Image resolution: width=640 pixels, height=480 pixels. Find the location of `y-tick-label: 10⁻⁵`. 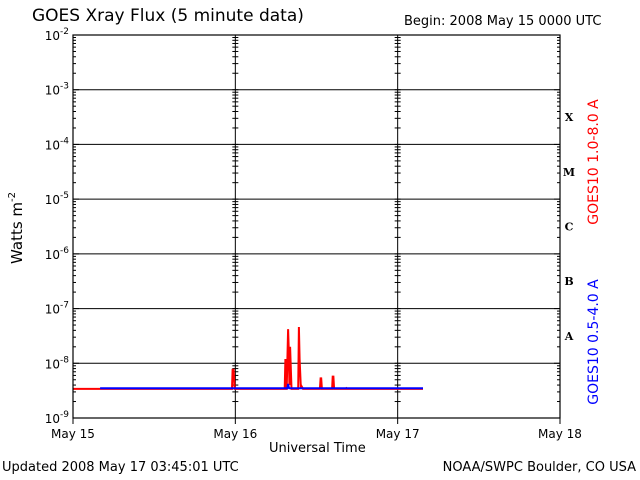

y-tick-label: 10⁻⁵ is located at coordinates (57, 199).